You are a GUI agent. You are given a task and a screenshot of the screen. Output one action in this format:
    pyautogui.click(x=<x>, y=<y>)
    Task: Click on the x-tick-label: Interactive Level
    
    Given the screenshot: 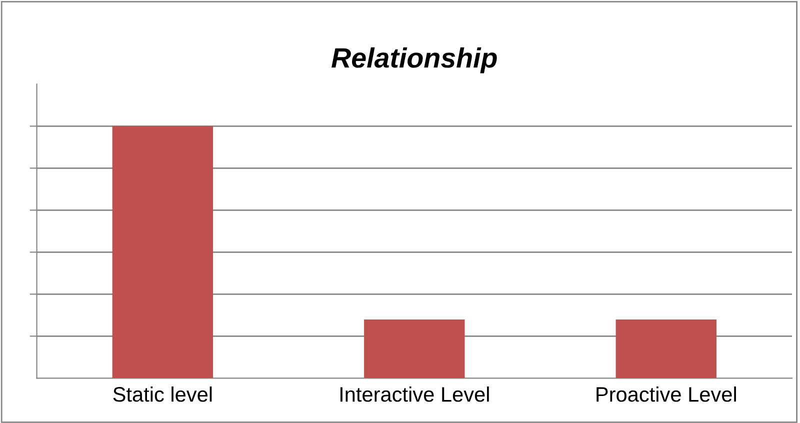 What is the action you would take?
    pyautogui.click(x=414, y=394)
    